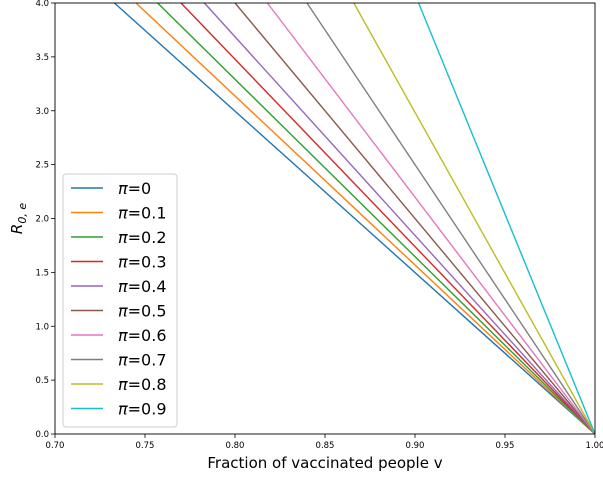 The image size is (603, 478). I want to click on y-axis-label-main: R, so click(17, 229).